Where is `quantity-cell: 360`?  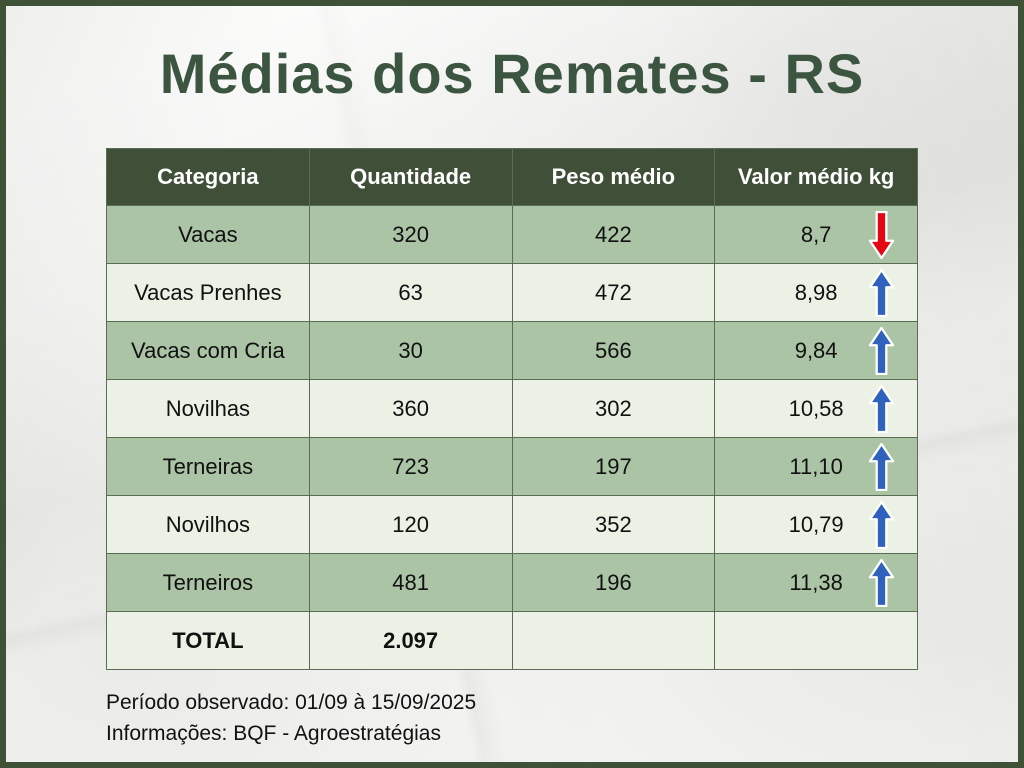 quantity-cell: 360 is located at coordinates (410, 409).